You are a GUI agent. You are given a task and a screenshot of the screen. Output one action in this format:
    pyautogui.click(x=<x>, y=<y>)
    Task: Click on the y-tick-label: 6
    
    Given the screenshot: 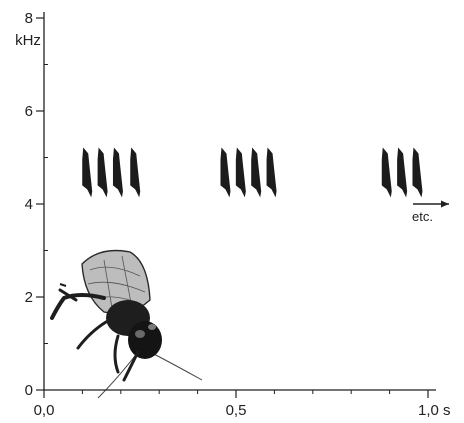 What is the action you would take?
    pyautogui.click(x=29, y=111)
    